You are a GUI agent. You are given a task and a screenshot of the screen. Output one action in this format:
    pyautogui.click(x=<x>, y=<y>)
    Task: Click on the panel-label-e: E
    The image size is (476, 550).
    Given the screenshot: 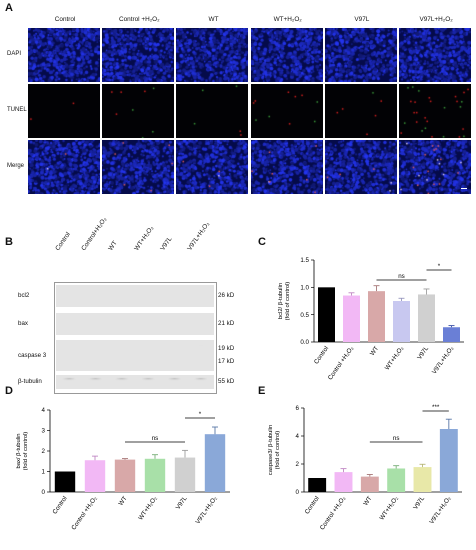 What is the action you would take?
    pyautogui.click(x=262, y=391)
    